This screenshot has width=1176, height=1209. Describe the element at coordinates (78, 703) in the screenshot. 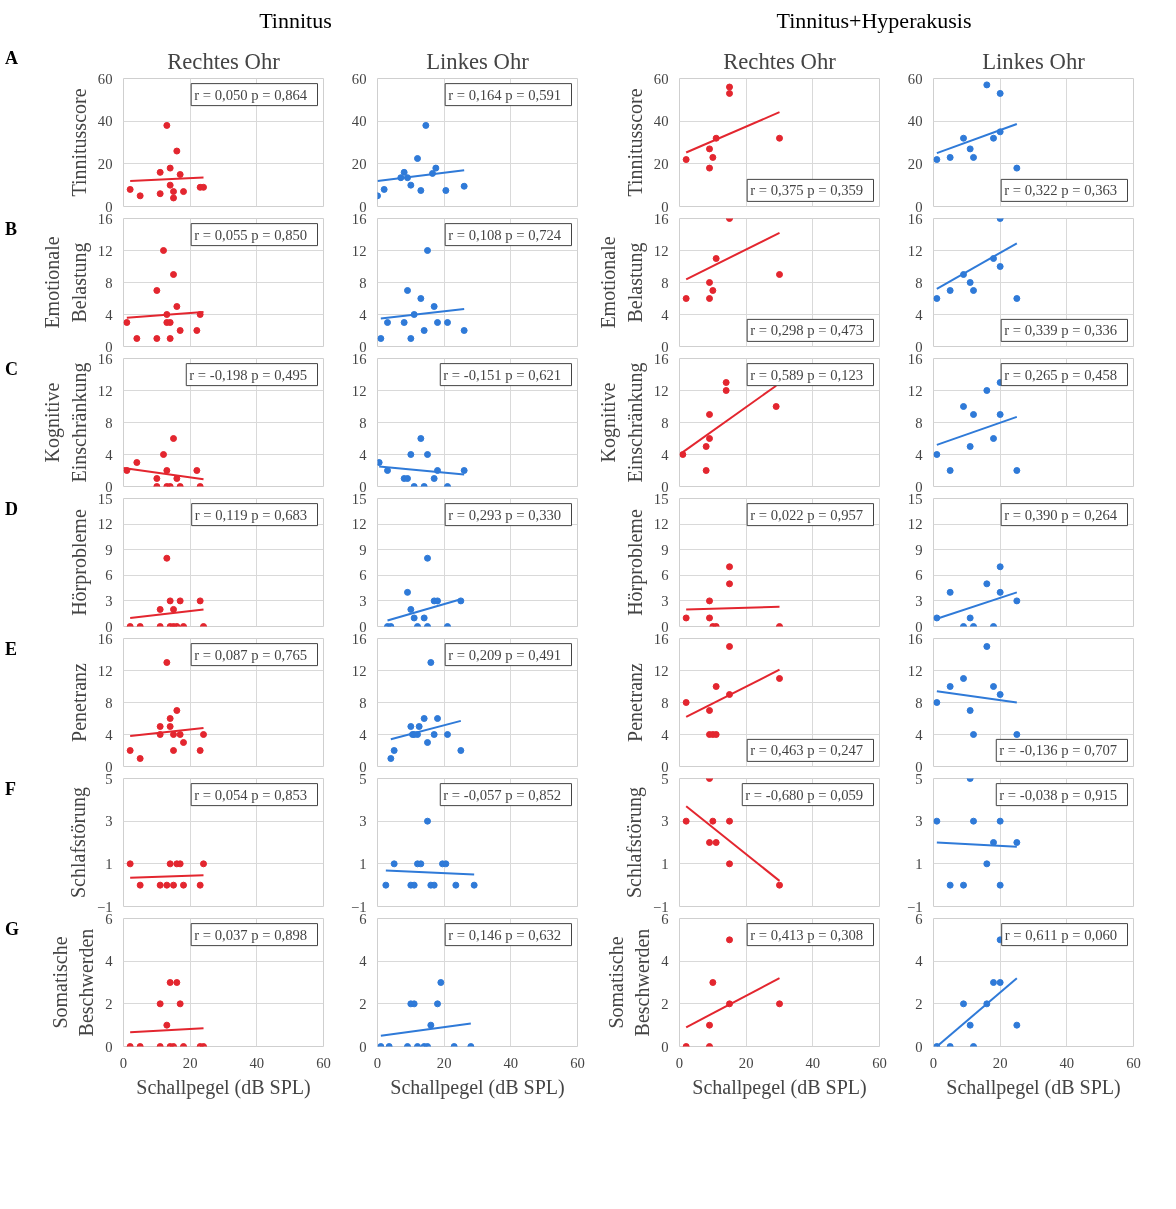

I see `y-axis-title: Penetranz` at that location.